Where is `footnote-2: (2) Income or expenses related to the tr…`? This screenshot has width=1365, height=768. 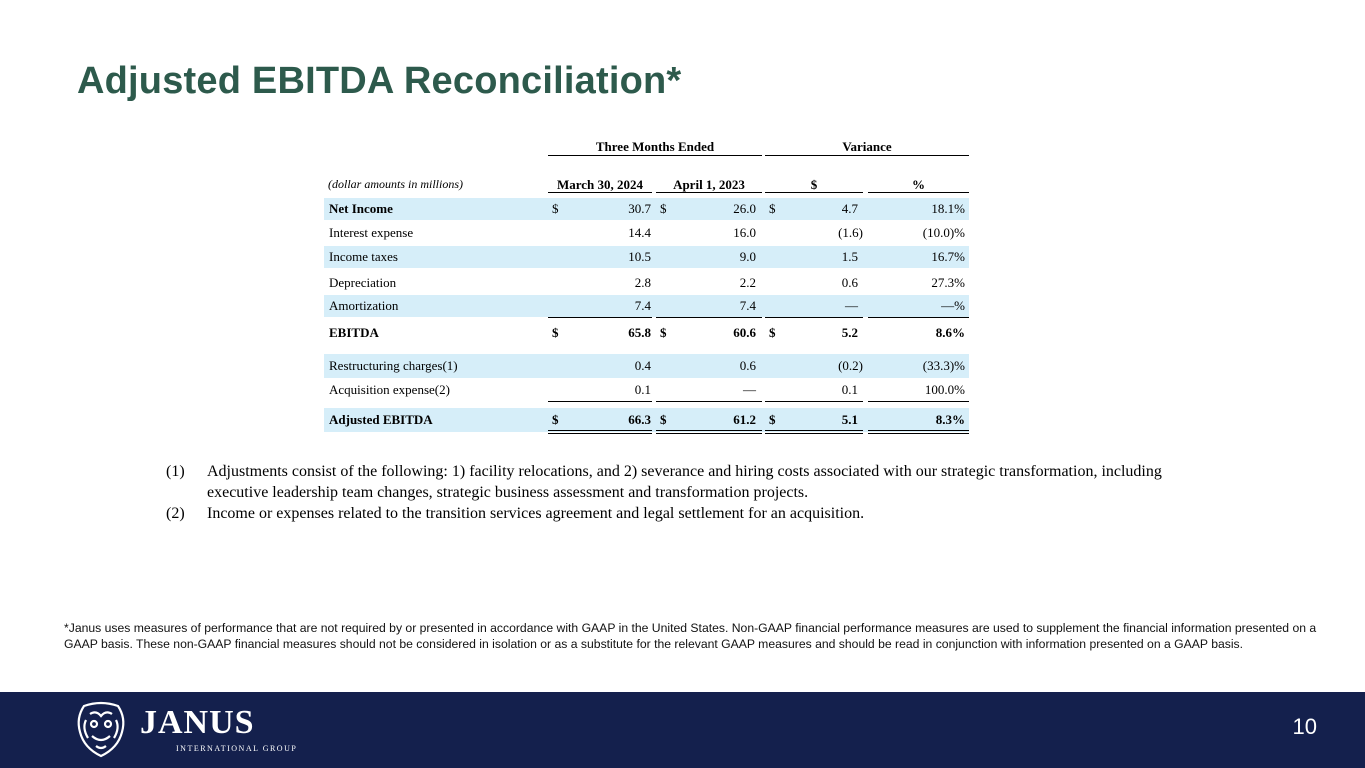 footnote-2: (2) Income or expenses related to the tr… is located at coordinates (671, 513).